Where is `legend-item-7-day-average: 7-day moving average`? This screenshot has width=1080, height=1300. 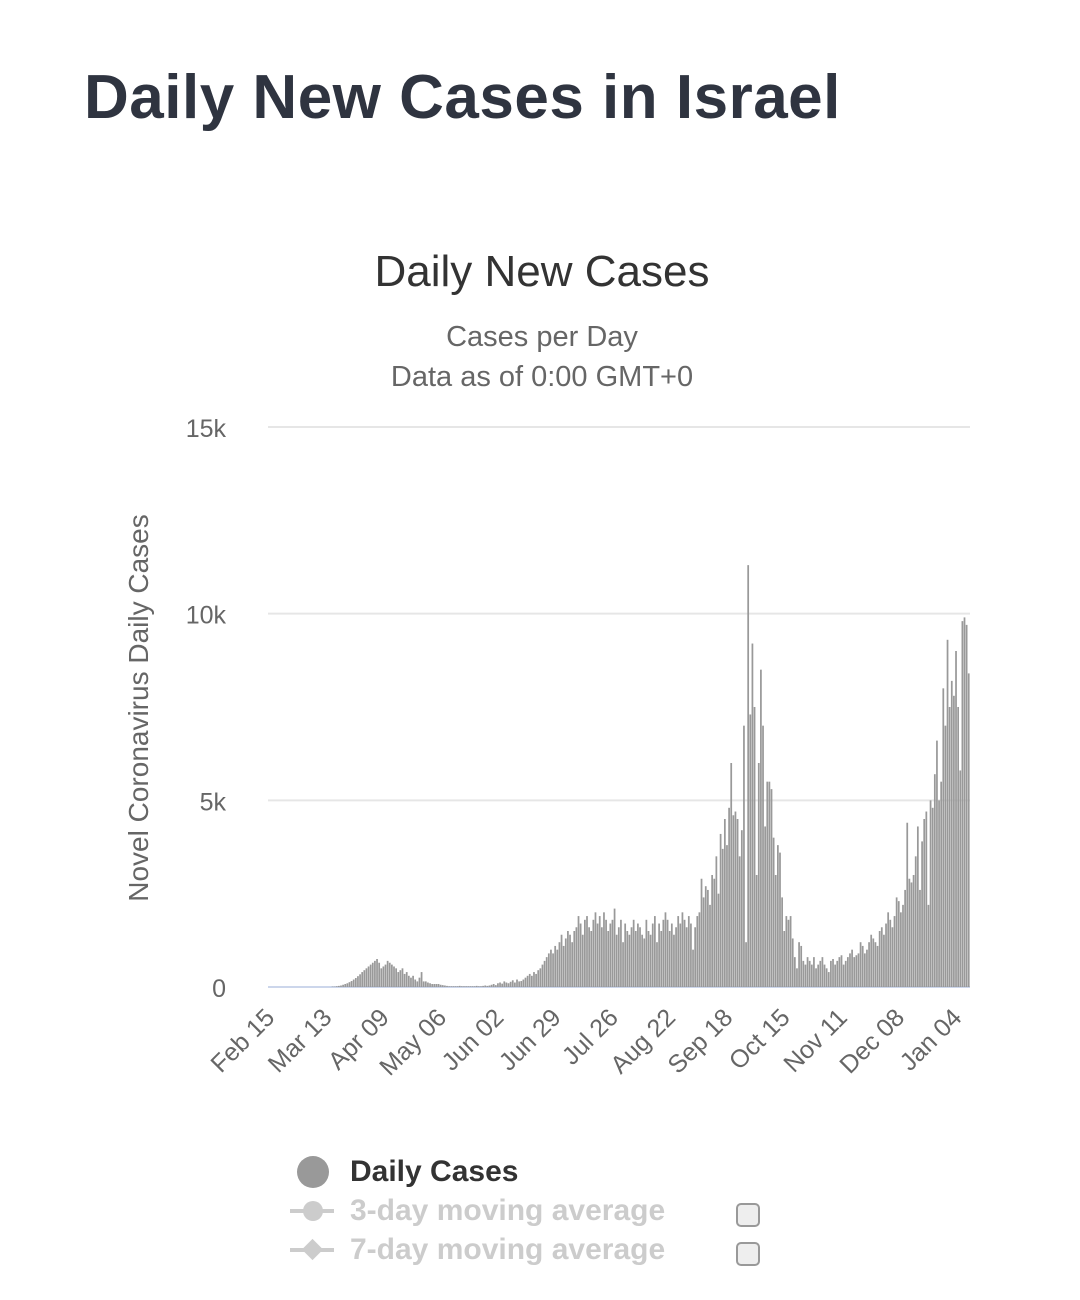
legend-item-7-day-average: 7-day moving average is located at coordinates (524, 1249).